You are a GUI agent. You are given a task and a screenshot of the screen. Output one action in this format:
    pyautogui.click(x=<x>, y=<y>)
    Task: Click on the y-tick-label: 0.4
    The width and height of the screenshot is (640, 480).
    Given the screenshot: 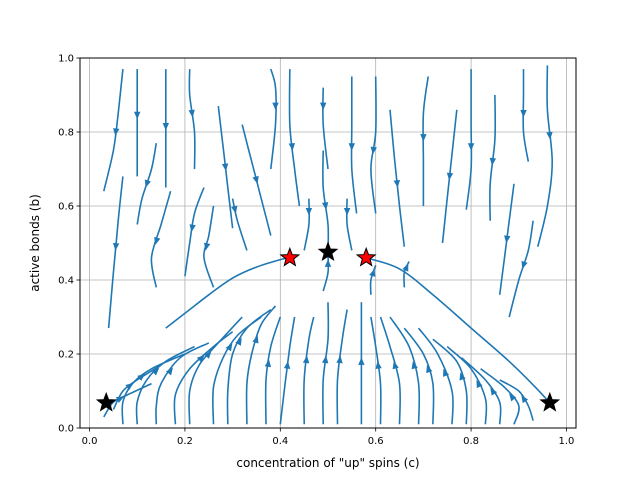 What is the action you would take?
    pyautogui.click(x=66, y=281)
    